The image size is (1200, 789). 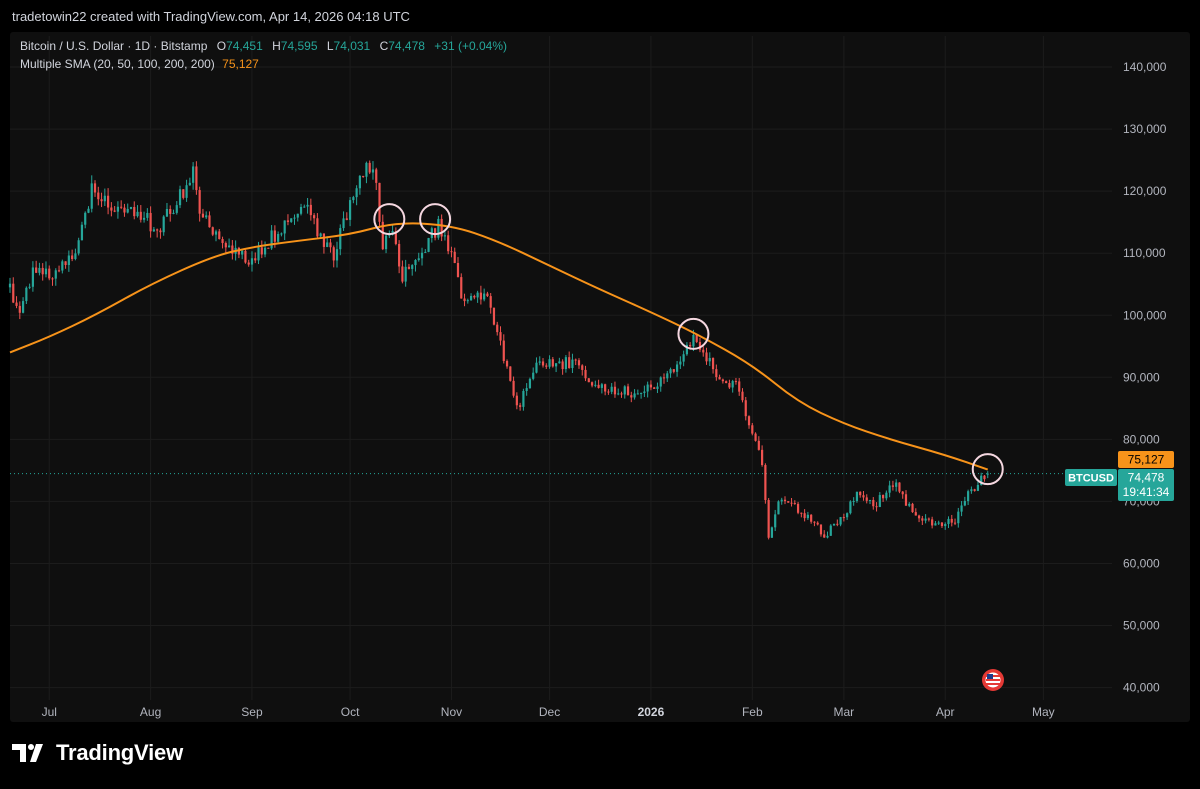 What do you see at coordinates (1145, 67) in the screenshot?
I see `y-tick-label: 140,000` at bounding box center [1145, 67].